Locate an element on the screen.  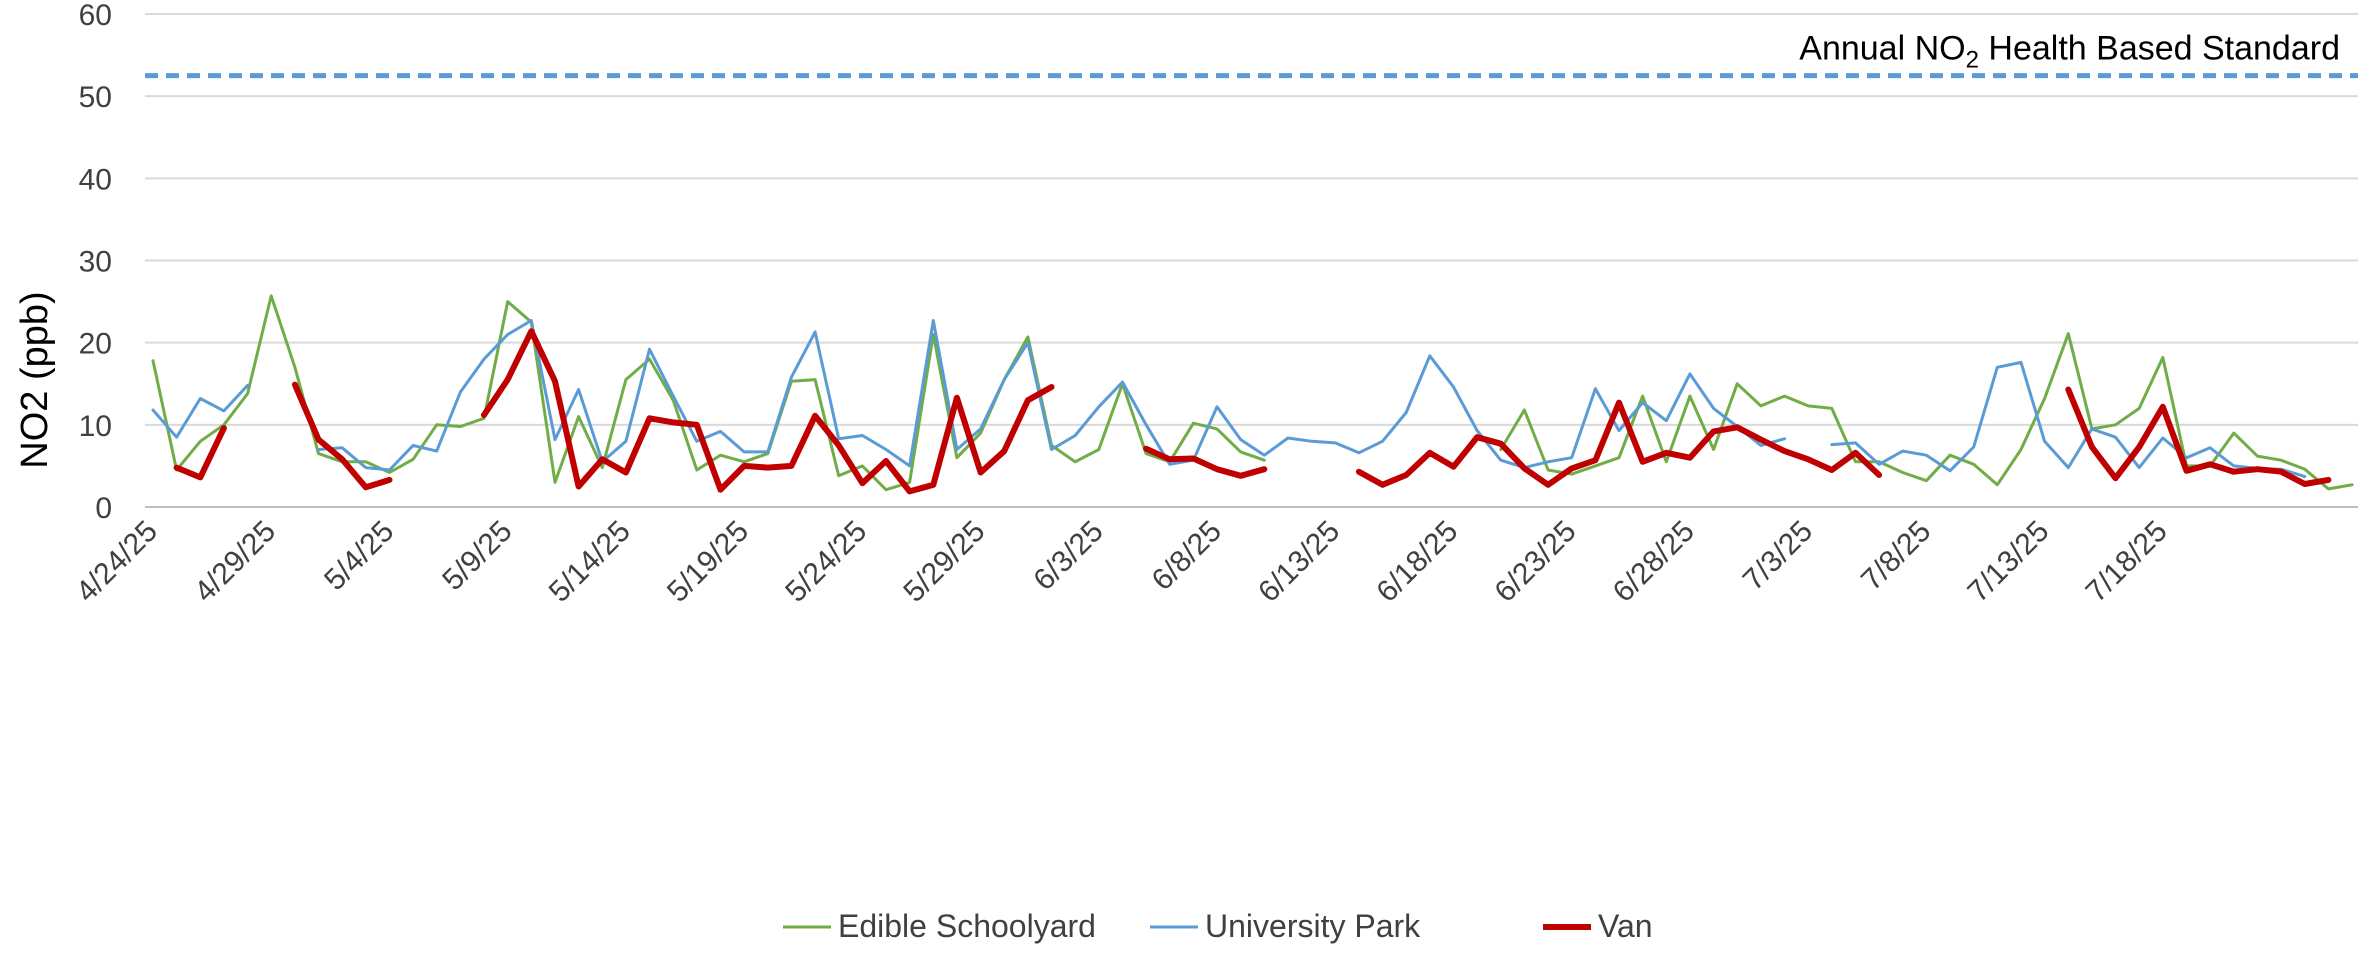
reference-label-main: Annual NO is located at coordinates (1882, 49).